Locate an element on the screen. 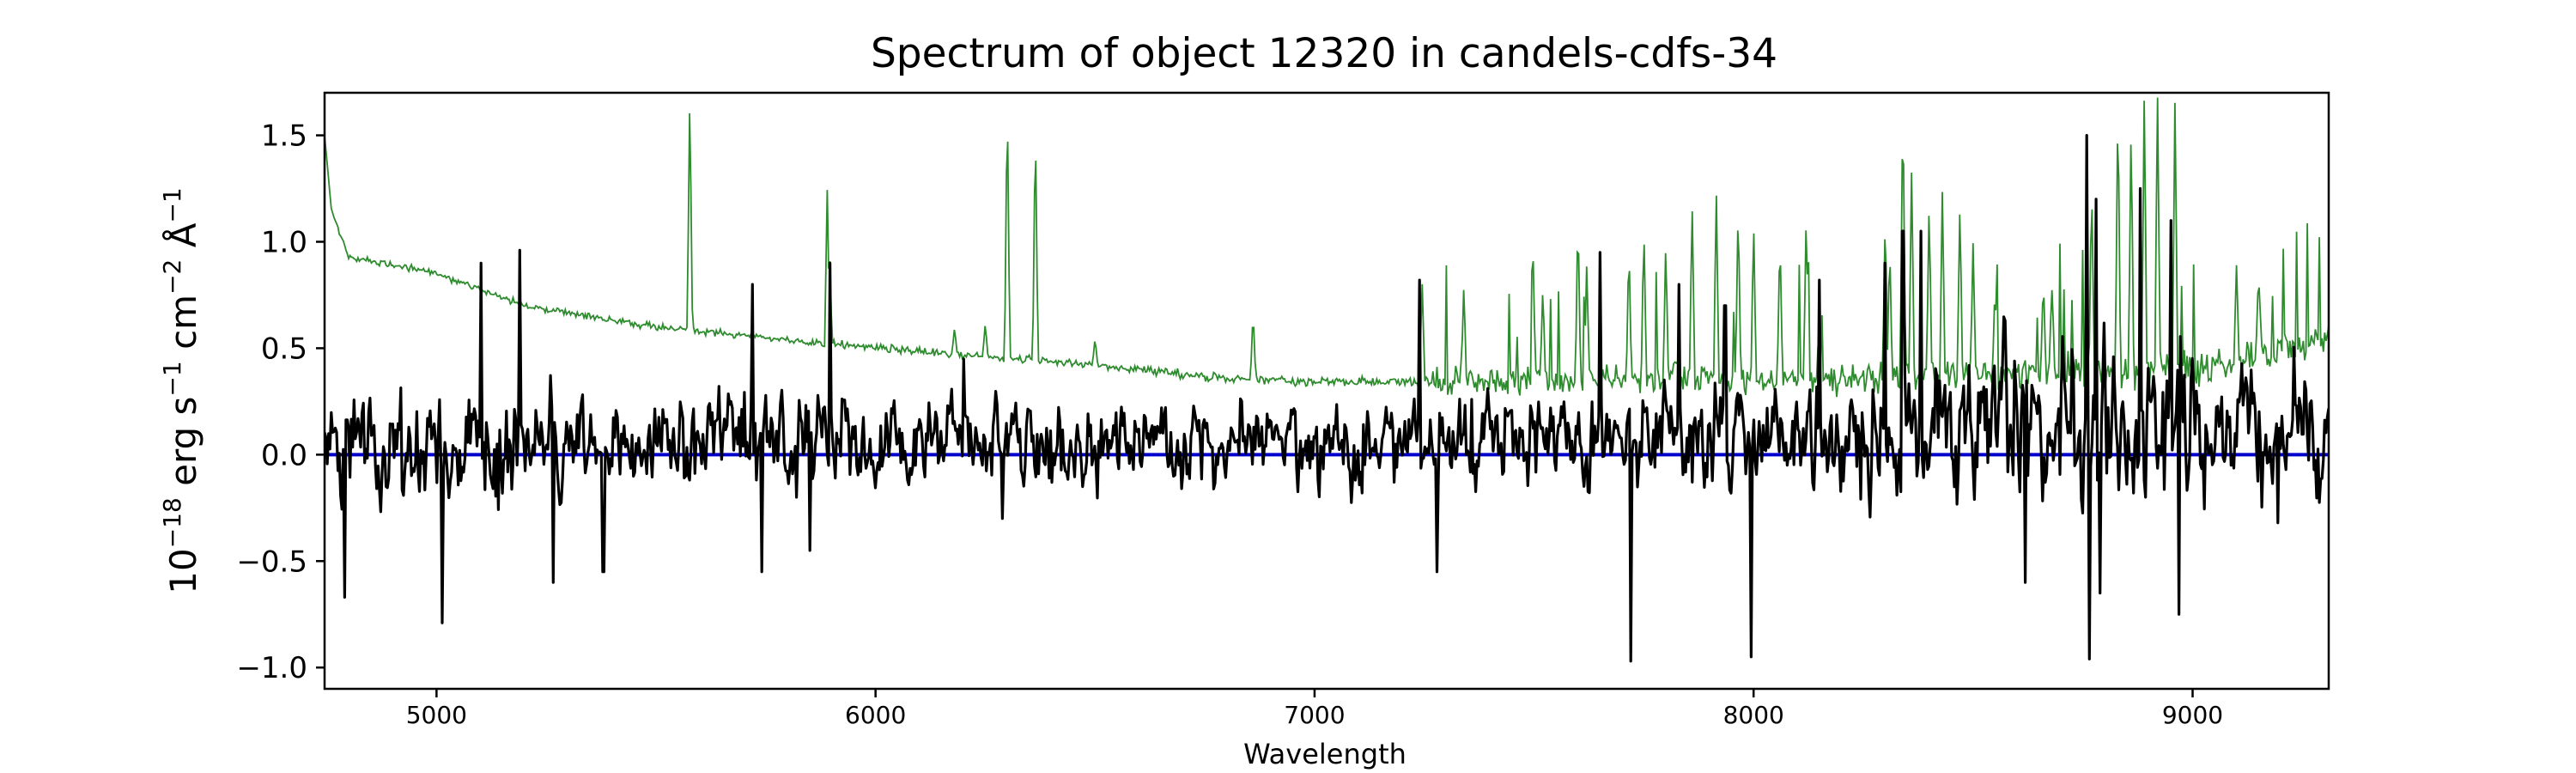 This screenshot has width=2576, height=773. y-axis-label-exp-angstrom: −1 is located at coordinates (172, 204).